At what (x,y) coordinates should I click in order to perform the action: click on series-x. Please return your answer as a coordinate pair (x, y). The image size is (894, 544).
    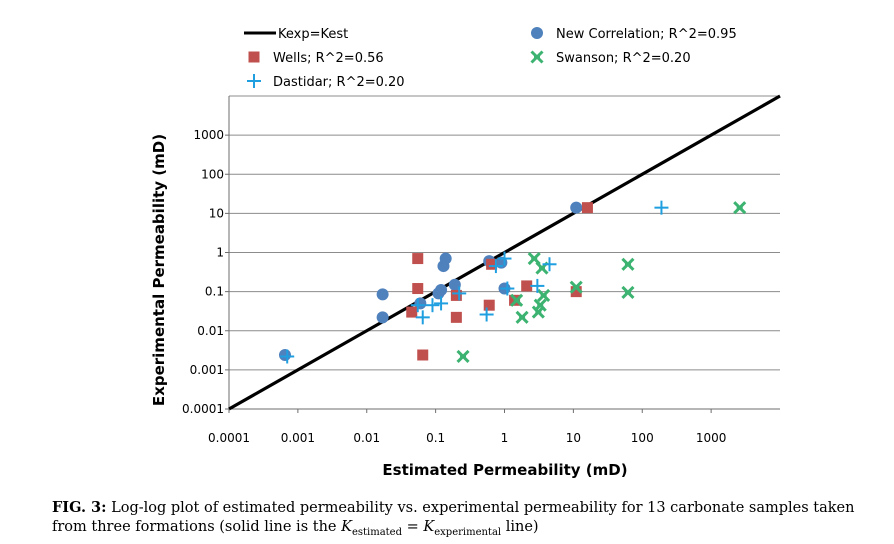
    Looking at the image, I should click on (601, 282).